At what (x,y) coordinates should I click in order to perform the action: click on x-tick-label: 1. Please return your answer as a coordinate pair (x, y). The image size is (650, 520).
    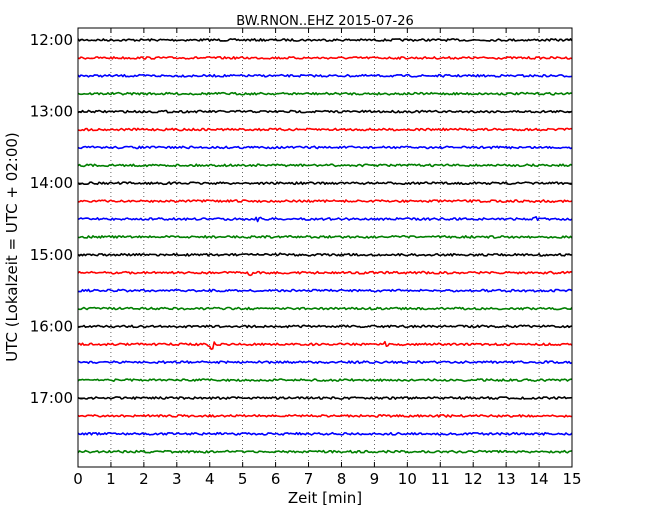
    Looking at the image, I should click on (111, 479).